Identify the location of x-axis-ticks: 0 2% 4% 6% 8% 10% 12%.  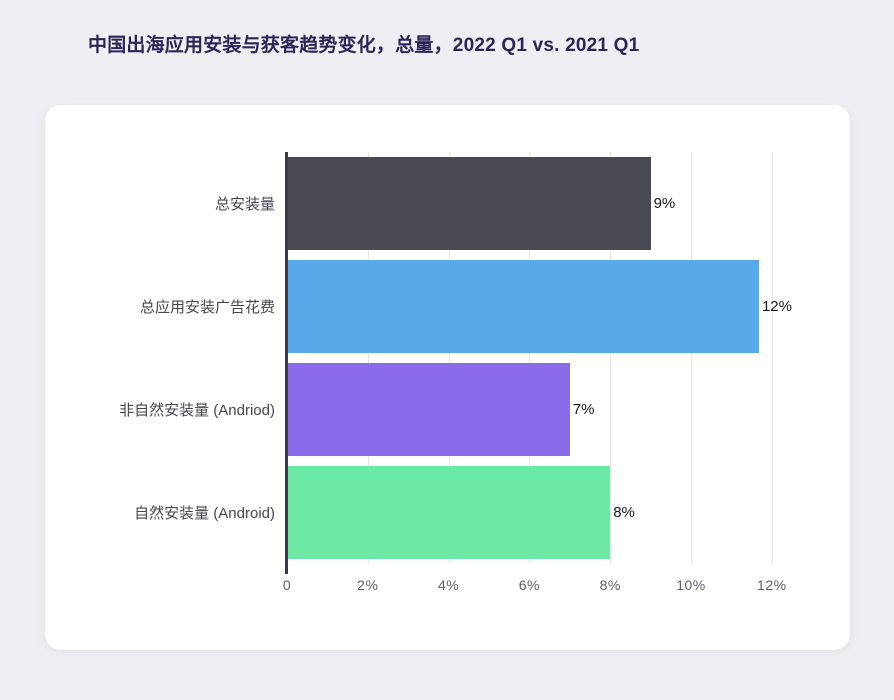
(537, 580).